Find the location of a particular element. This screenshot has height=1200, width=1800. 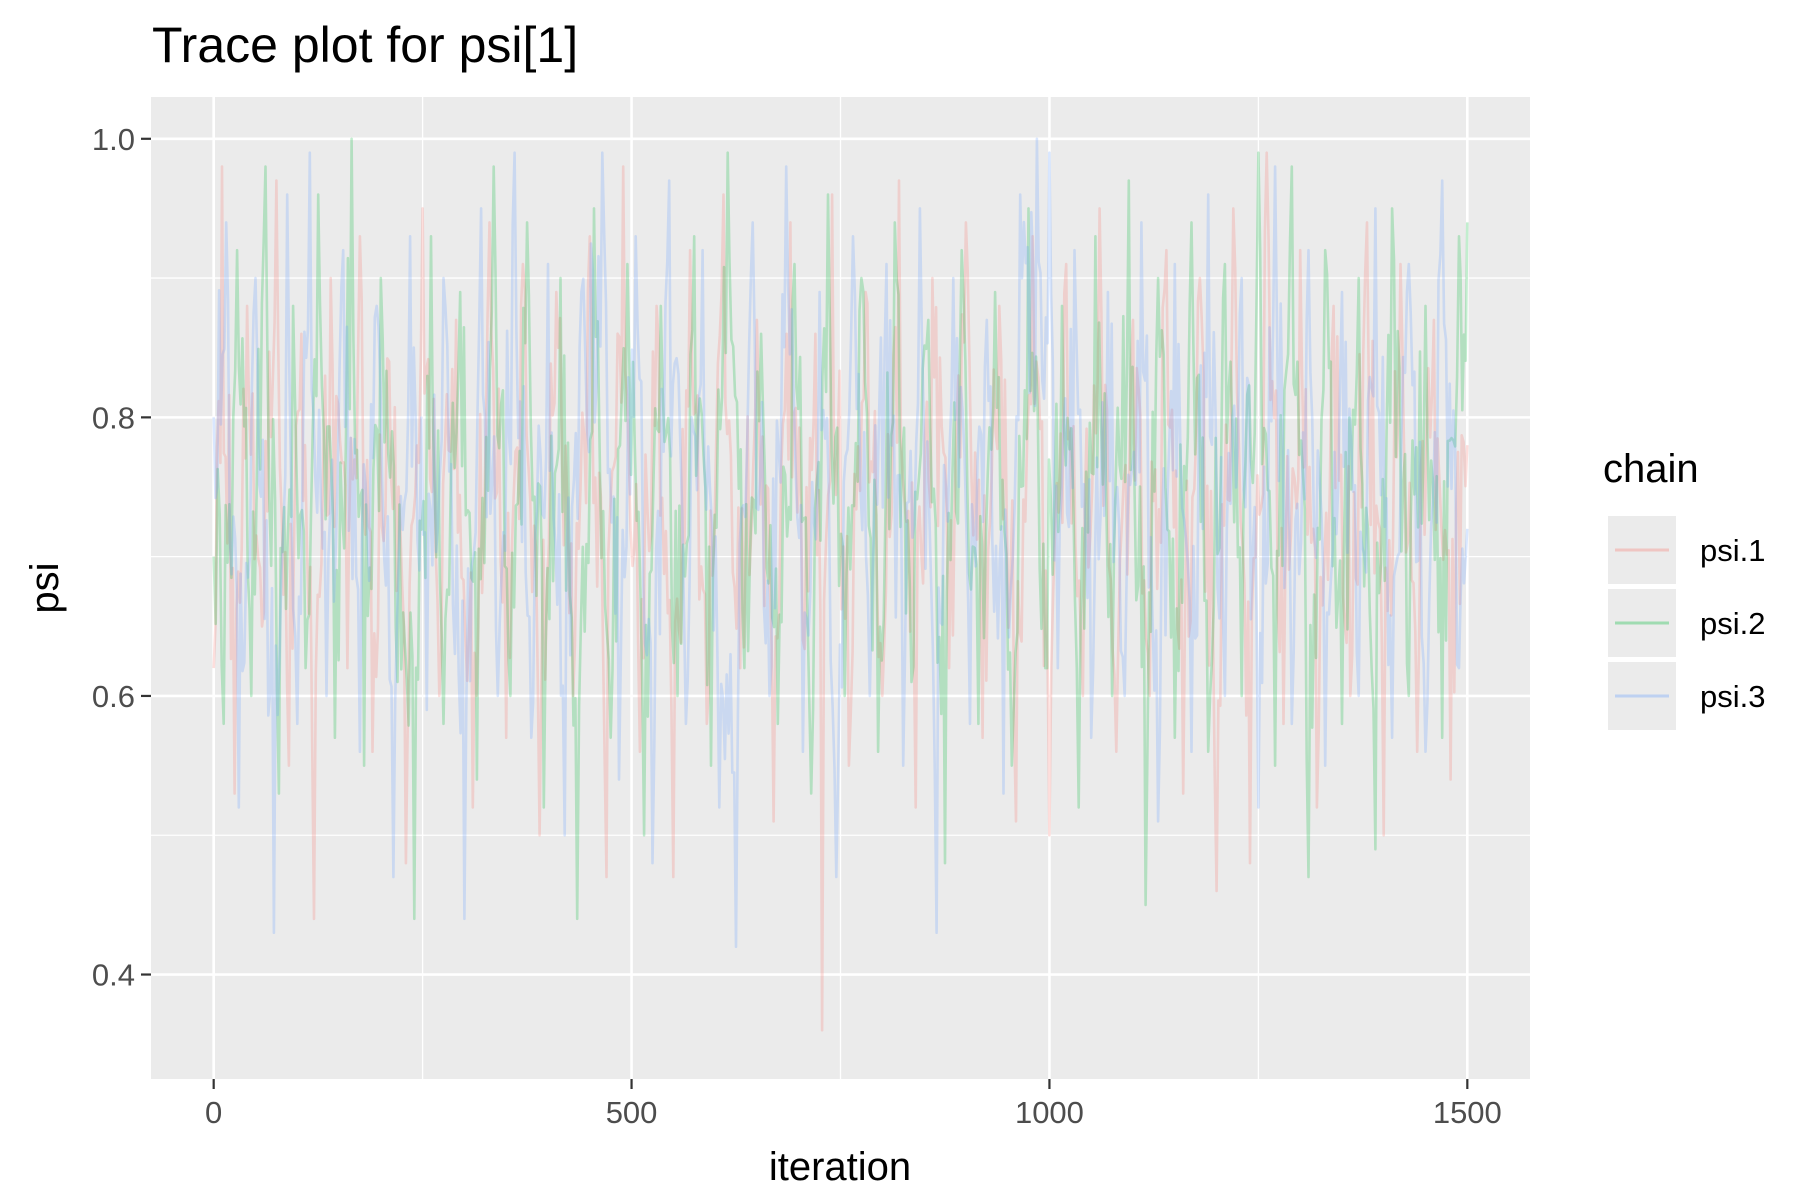

x-axis-title: iteration is located at coordinates (840, 1167).